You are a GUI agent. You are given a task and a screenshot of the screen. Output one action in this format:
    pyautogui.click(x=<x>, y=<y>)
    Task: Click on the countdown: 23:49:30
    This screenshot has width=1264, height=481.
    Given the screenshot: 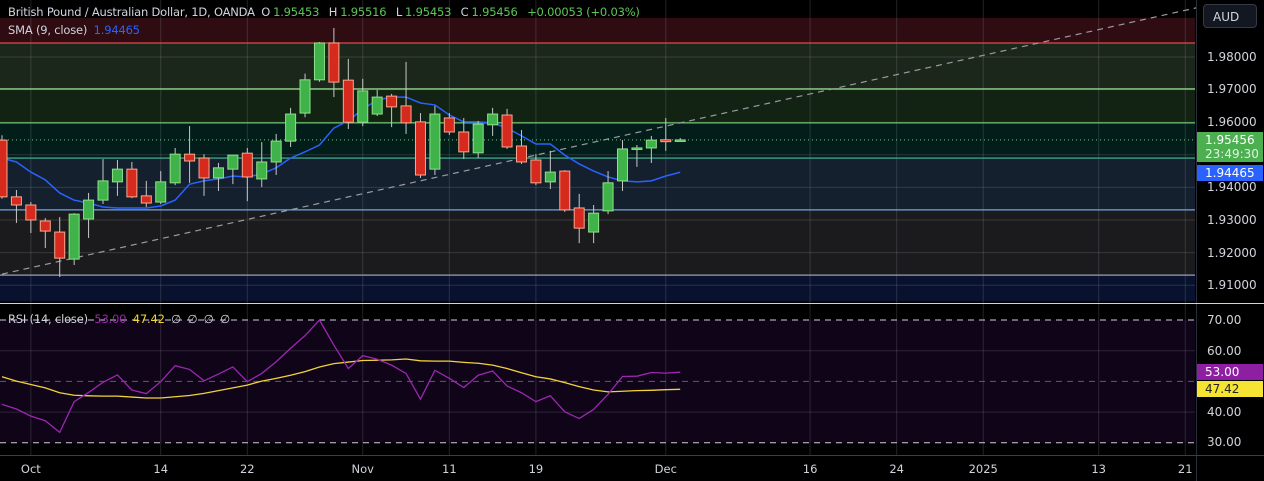 What is the action you would take?
    pyautogui.click(x=1232, y=154)
    